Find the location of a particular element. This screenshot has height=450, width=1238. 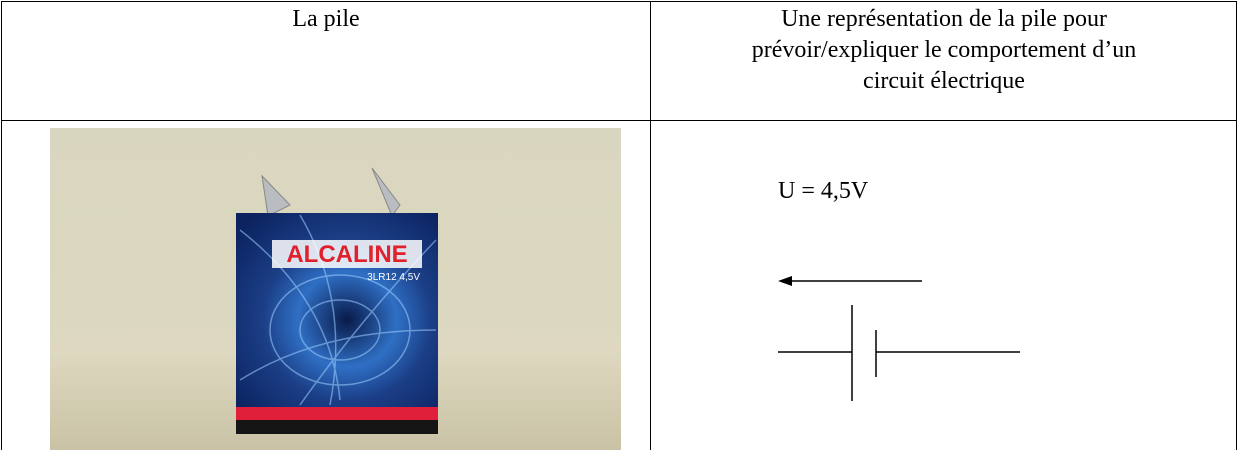

model: 3LR12 4,5V is located at coordinates (393, 277).